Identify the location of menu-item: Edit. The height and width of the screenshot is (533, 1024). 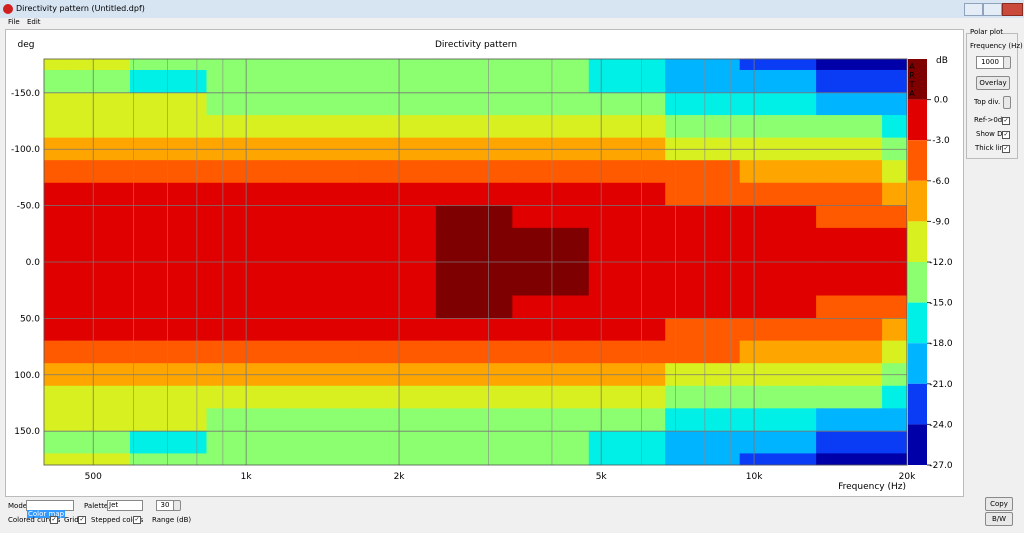
(34, 22).